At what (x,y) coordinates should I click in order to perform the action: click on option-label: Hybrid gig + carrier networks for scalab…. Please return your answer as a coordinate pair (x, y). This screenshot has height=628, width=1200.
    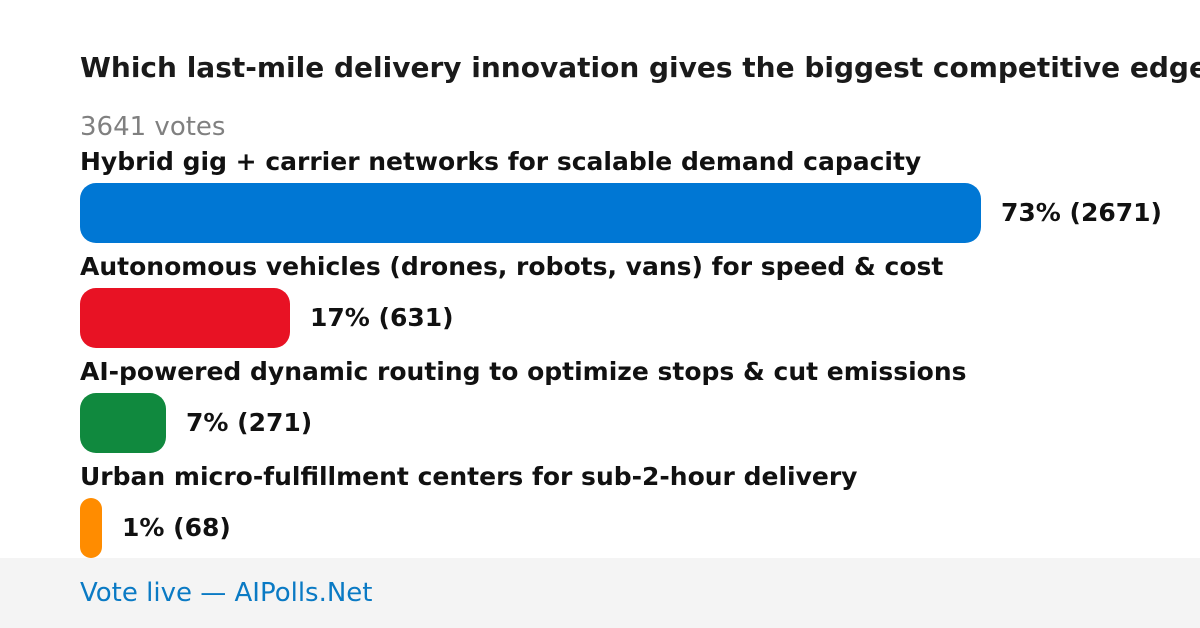
    Looking at the image, I should click on (501, 161).